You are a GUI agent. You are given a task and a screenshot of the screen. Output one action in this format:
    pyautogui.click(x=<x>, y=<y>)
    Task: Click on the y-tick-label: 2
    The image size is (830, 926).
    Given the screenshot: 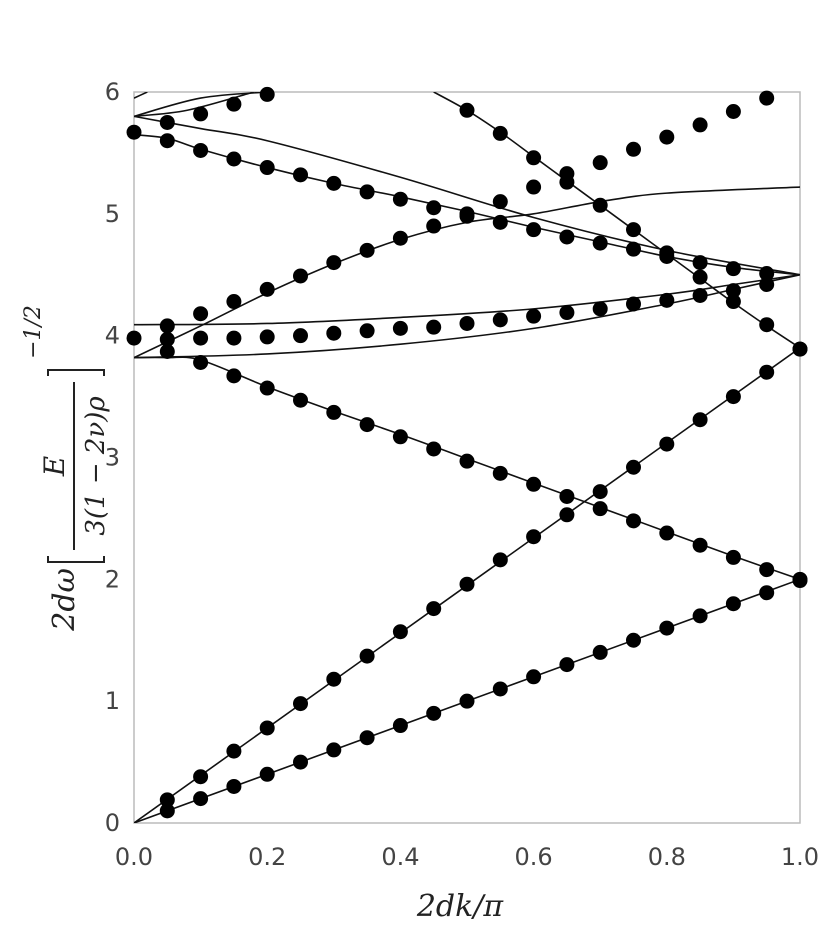 What is the action you would take?
    pyautogui.click(x=112, y=579)
    